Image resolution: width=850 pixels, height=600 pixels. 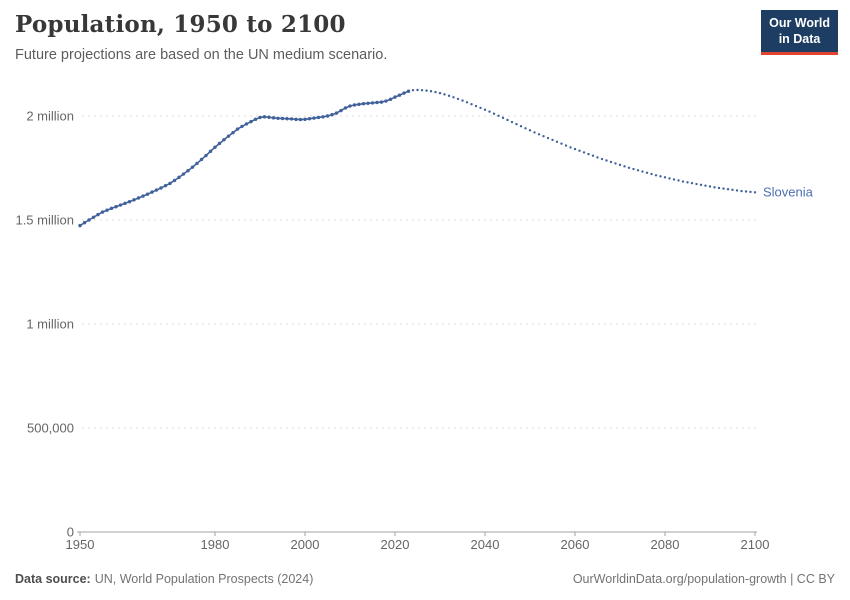 What do you see at coordinates (50, 116) in the screenshot?
I see `y-tick-label: 2 million` at bounding box center [50, 116].